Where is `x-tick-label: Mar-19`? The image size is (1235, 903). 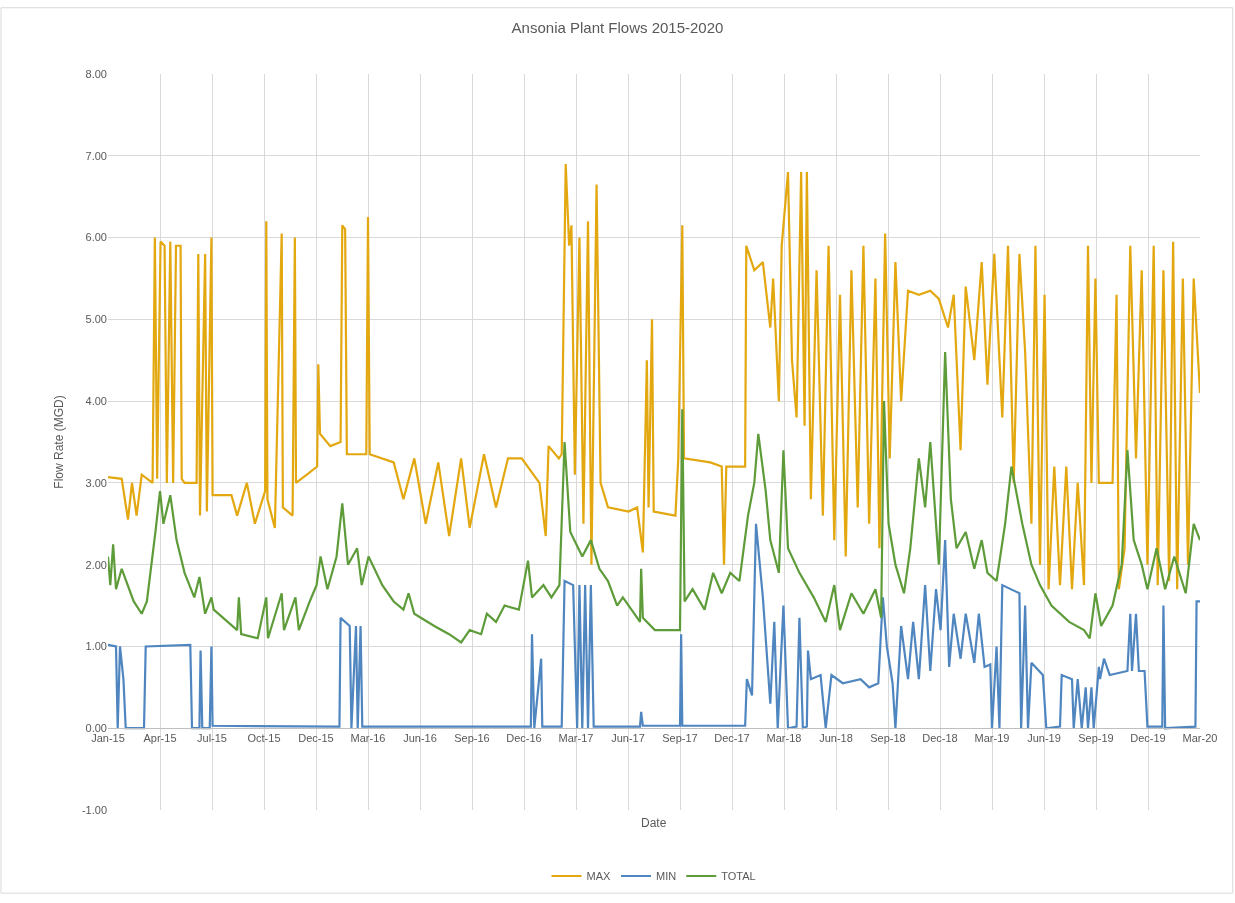 x-tick-label: Mar-19 is located at coordinates (992, 738).